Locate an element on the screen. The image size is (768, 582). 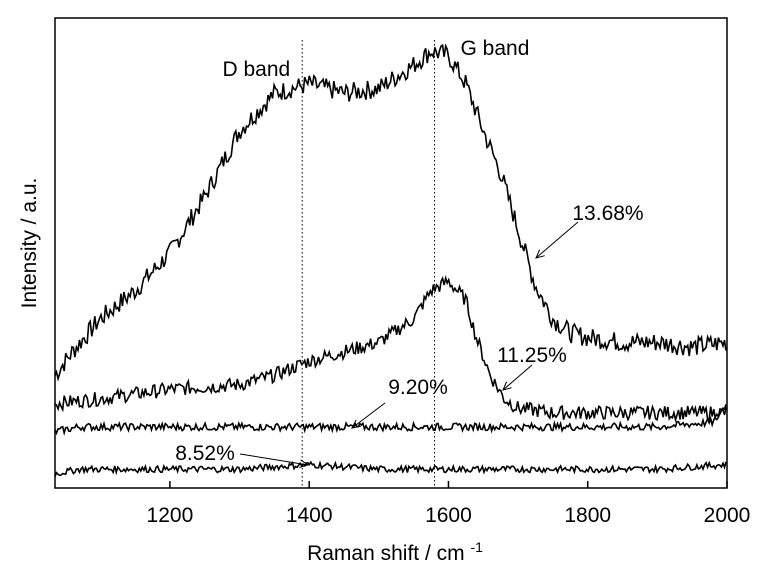
band-marker-label: G band is located at coordinates (495, 48).